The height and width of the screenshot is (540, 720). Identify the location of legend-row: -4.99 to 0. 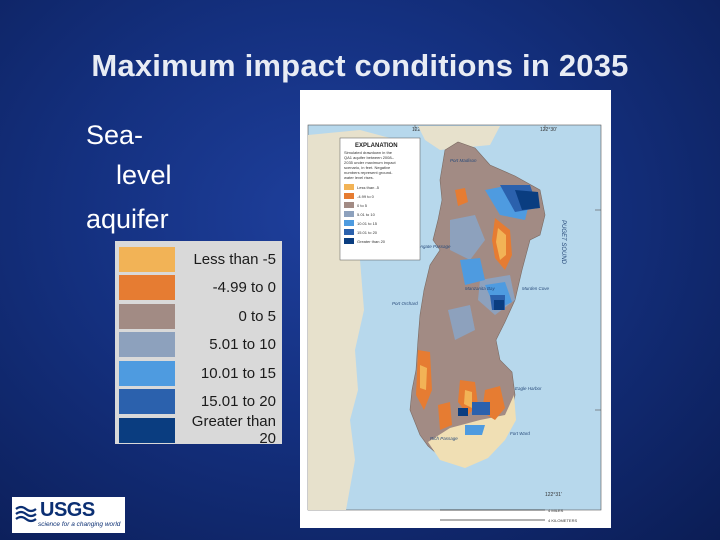
(200, 288).